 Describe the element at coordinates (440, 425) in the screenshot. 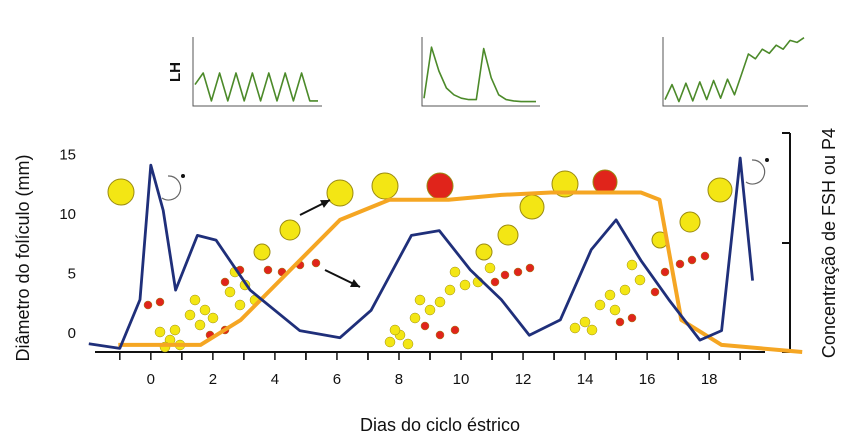

I see `x-axis-label: Dias do ciclo éstrico` at that location.